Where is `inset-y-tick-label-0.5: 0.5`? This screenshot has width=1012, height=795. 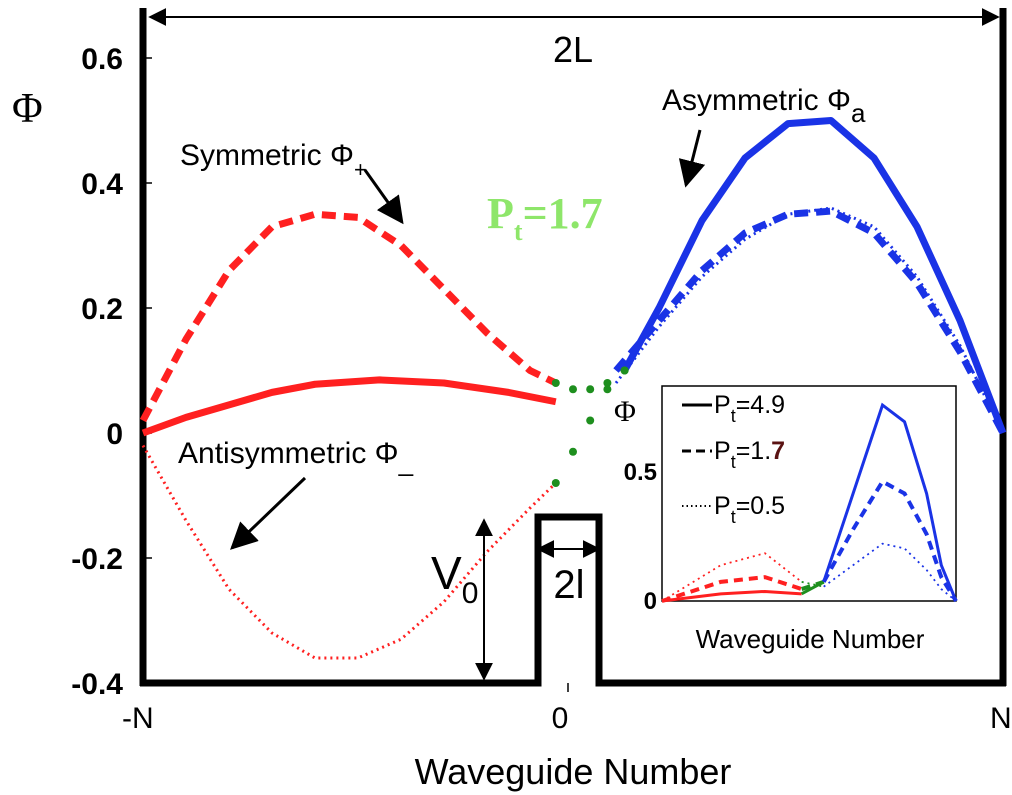
inset-y-tick-label-0.5: 0.5 is located at coordinates (640, 472).